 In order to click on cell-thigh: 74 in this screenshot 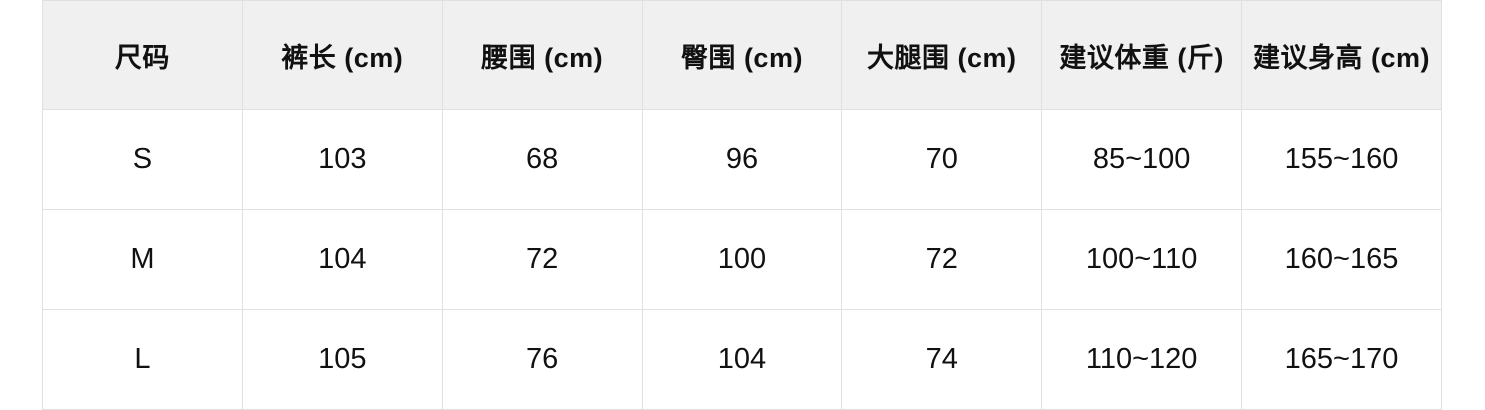, I will do `click(942, 359)`.